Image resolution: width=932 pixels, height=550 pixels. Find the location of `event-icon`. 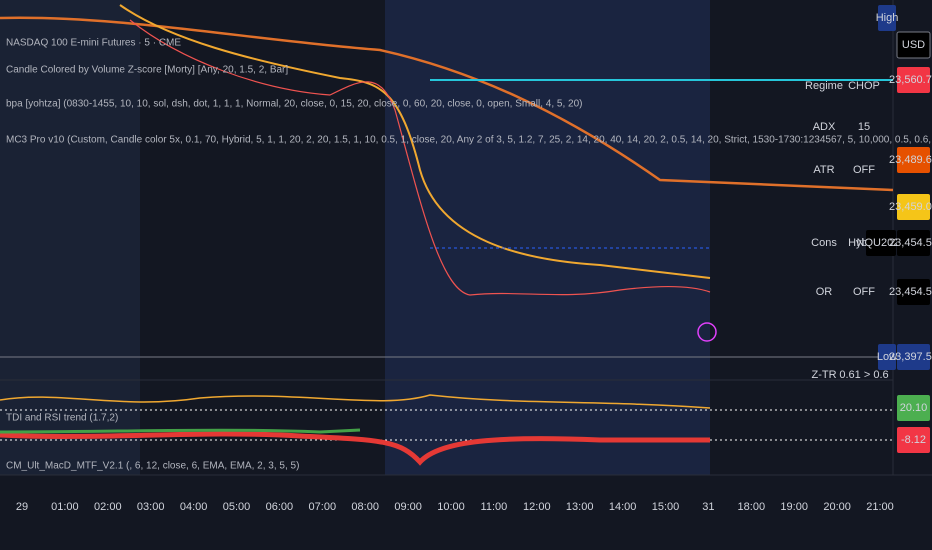

event-icon is located at coordinates (707, 332).